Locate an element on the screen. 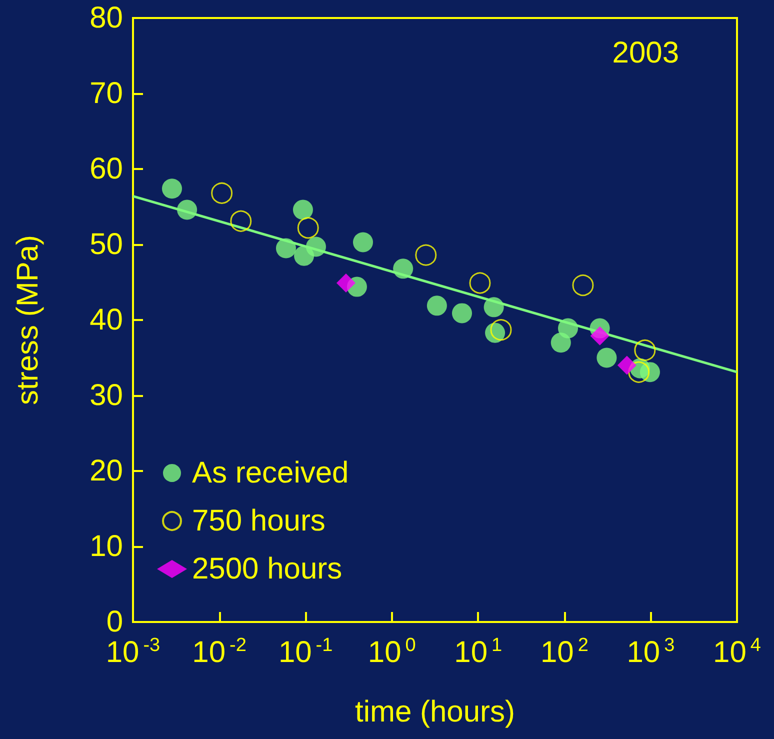 This screenshot has height=739, width=774. y-tick-label: 20 is located at coordinates (106, 471).